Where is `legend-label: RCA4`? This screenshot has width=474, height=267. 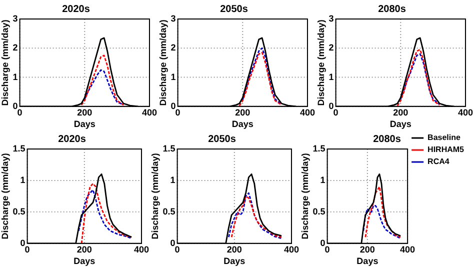
legend-label: RCA4 is located at coordinates (439, 161).